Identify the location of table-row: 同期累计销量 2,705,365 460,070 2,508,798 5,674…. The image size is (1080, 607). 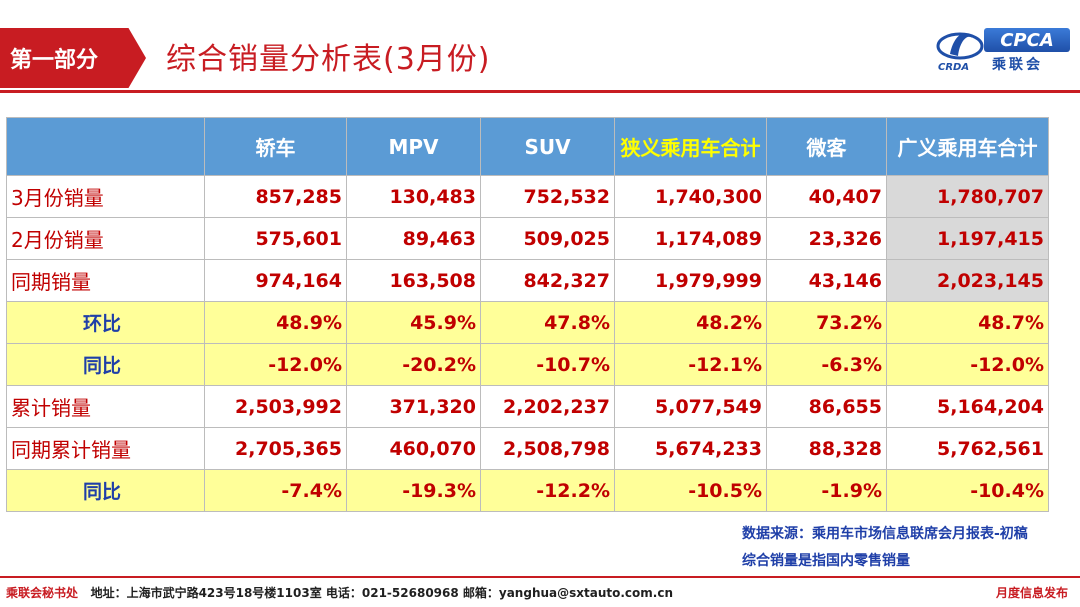
(527, 448).